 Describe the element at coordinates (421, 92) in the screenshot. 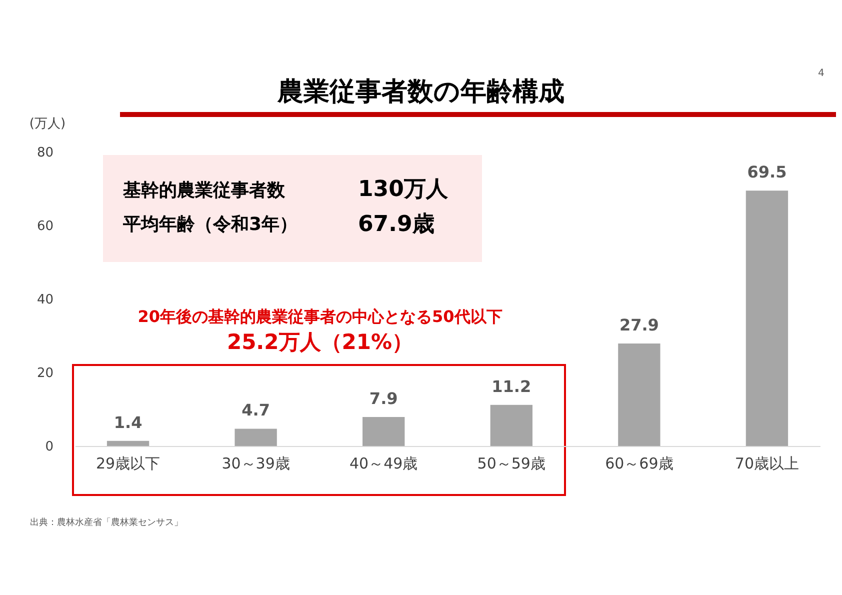

I see `chart-title: 農業従事者数の年齢構成` at that location.